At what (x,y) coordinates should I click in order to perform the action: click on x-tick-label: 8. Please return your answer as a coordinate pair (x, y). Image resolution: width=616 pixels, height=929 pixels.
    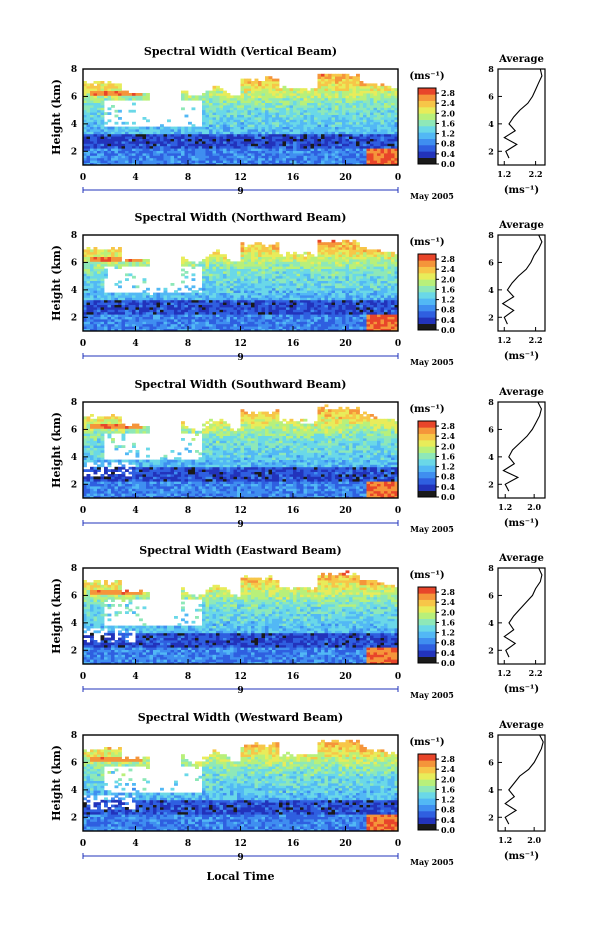
    Looking at the image, I should click on (188, 677).